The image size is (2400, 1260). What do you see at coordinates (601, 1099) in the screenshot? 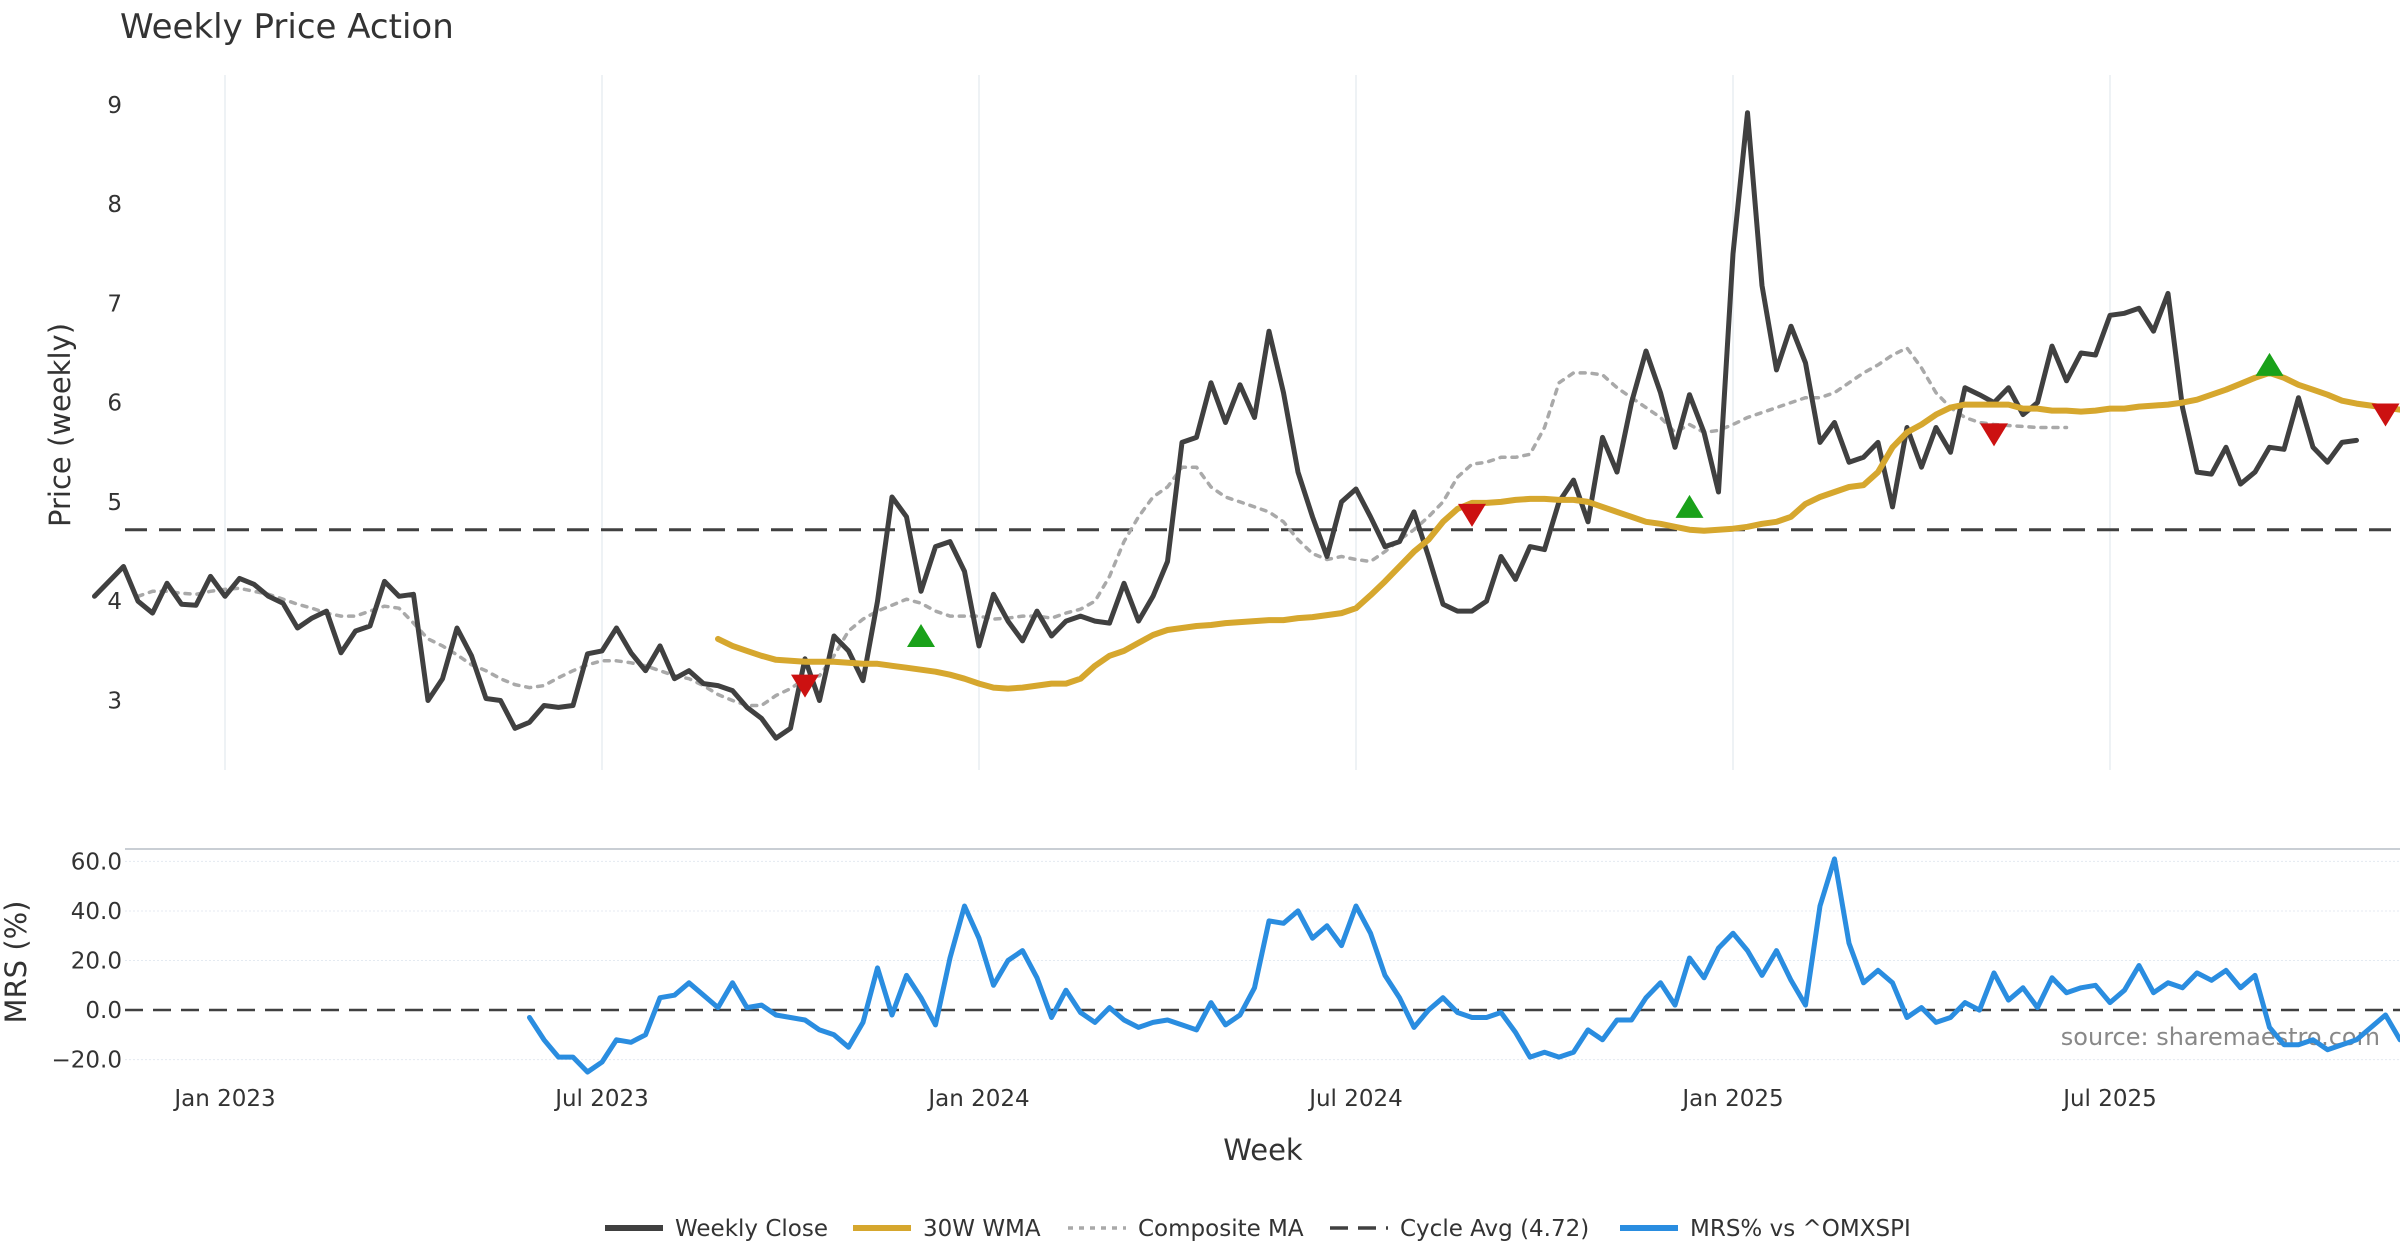
I see `x-tick-label: Jul 2023` at bounding box center [601, 1099].